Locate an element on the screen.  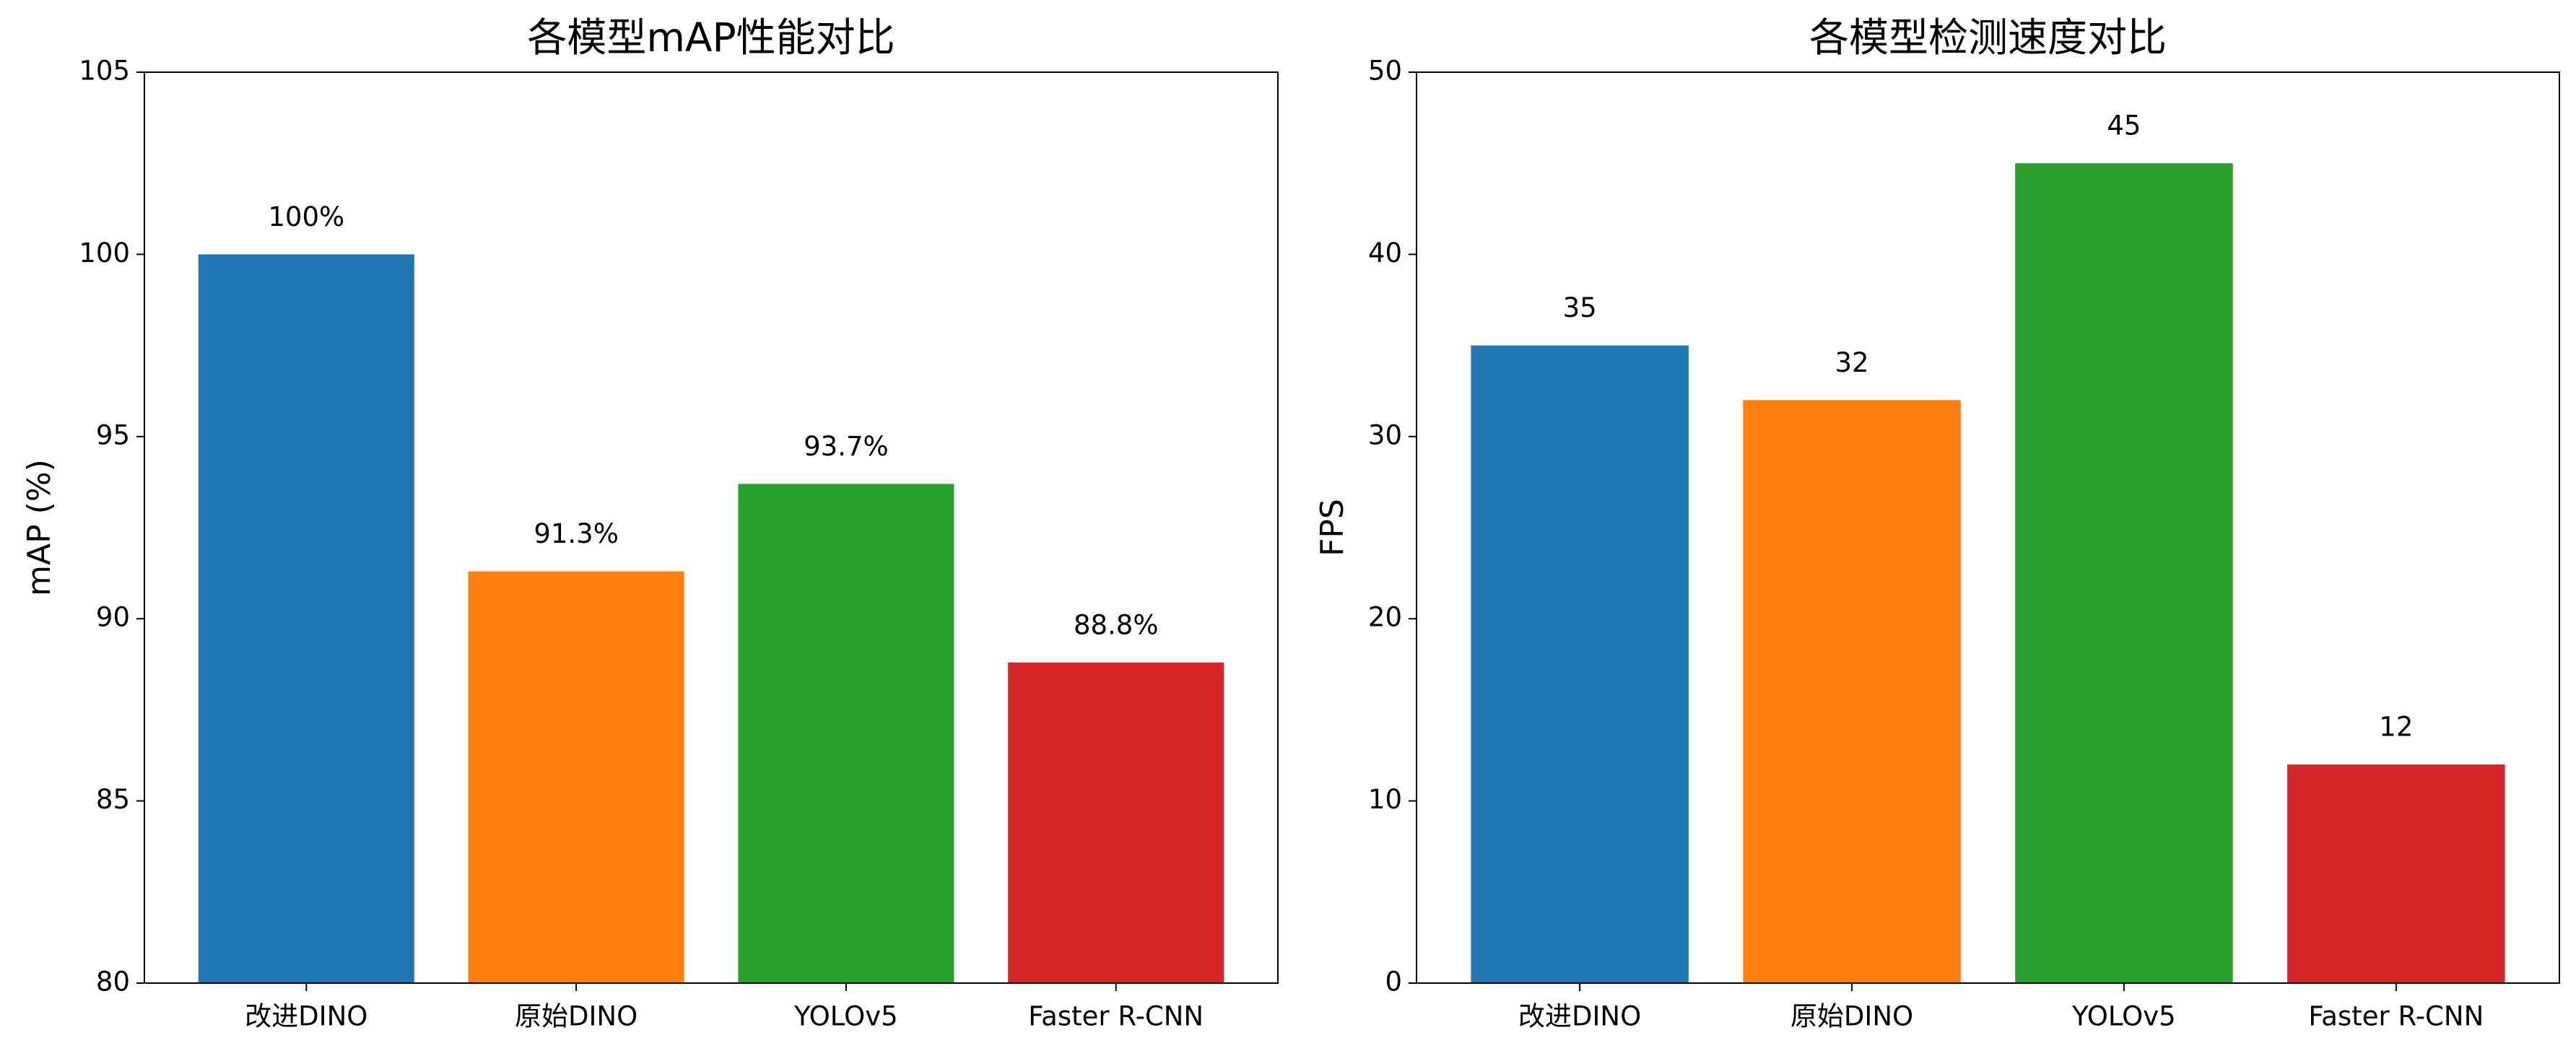
value-label: 45 is located at coordinates (2124, 125).